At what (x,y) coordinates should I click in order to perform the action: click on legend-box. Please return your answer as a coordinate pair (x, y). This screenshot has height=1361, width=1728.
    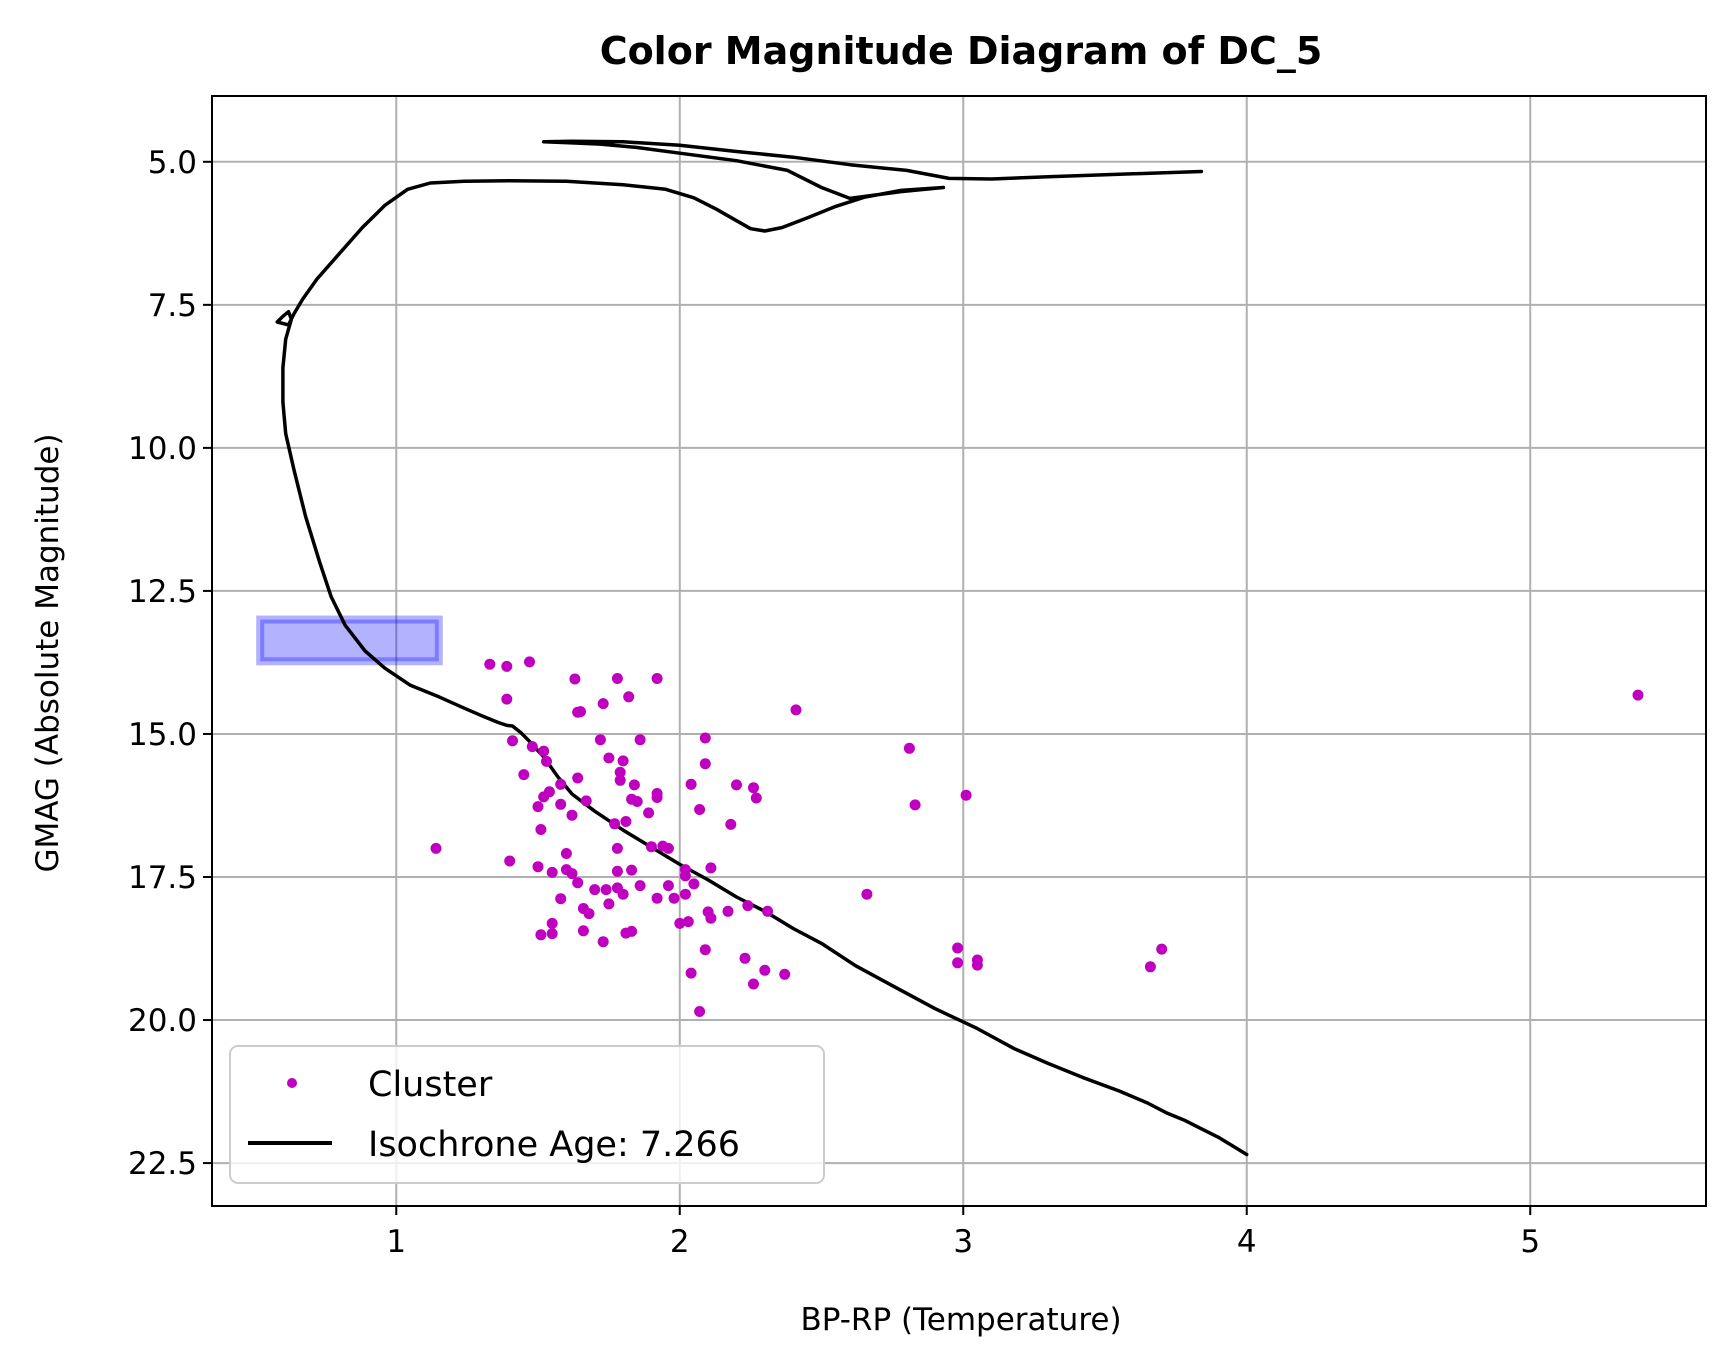
    Looking at the image, I should click on (527, 1114).